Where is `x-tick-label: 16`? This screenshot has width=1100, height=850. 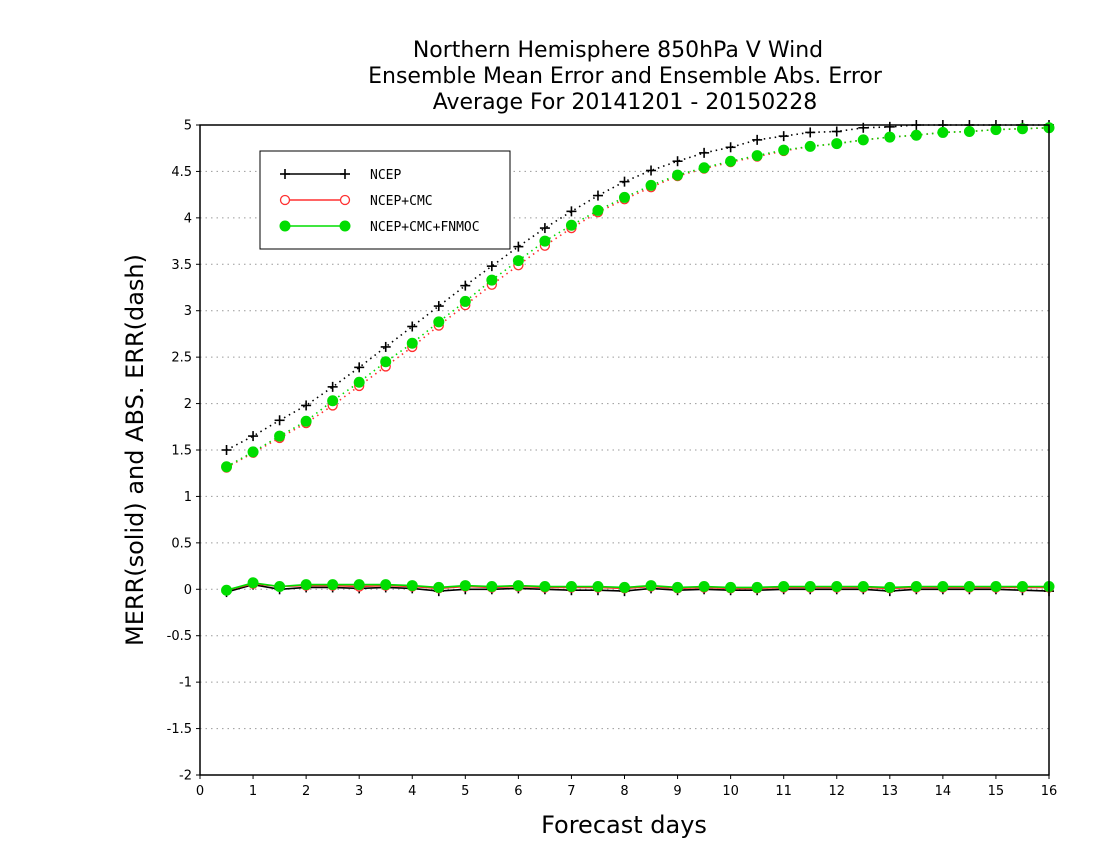 x-tick-label: 16 is located at coordinates (1049, 791).